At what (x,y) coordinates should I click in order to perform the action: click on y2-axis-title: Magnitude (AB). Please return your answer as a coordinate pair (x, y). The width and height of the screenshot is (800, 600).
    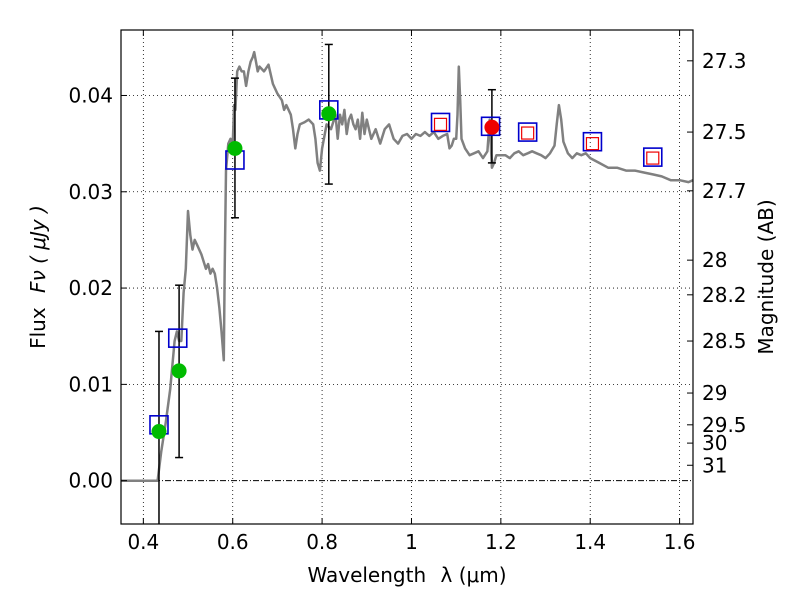
    Looking at the image, I should click on (766, 276).